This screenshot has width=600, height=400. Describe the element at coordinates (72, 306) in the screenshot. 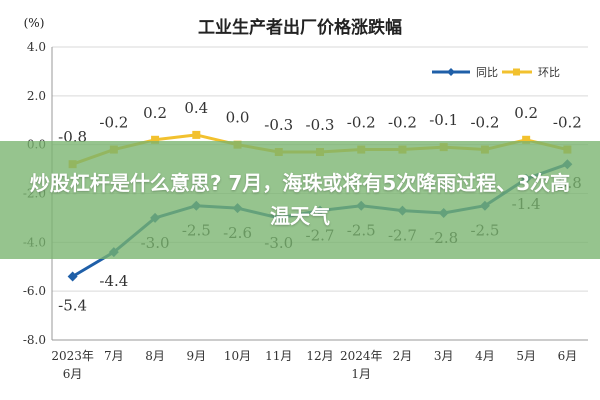

I see `data-label: -5.4` at that location.